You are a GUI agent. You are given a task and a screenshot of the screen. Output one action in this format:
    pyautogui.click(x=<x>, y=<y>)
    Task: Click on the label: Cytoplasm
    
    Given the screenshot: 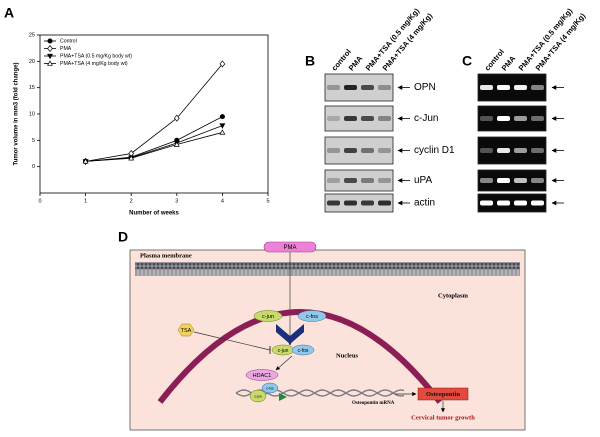 What is the action you would take?
    pyautogui.click(x=453, y=295)
    